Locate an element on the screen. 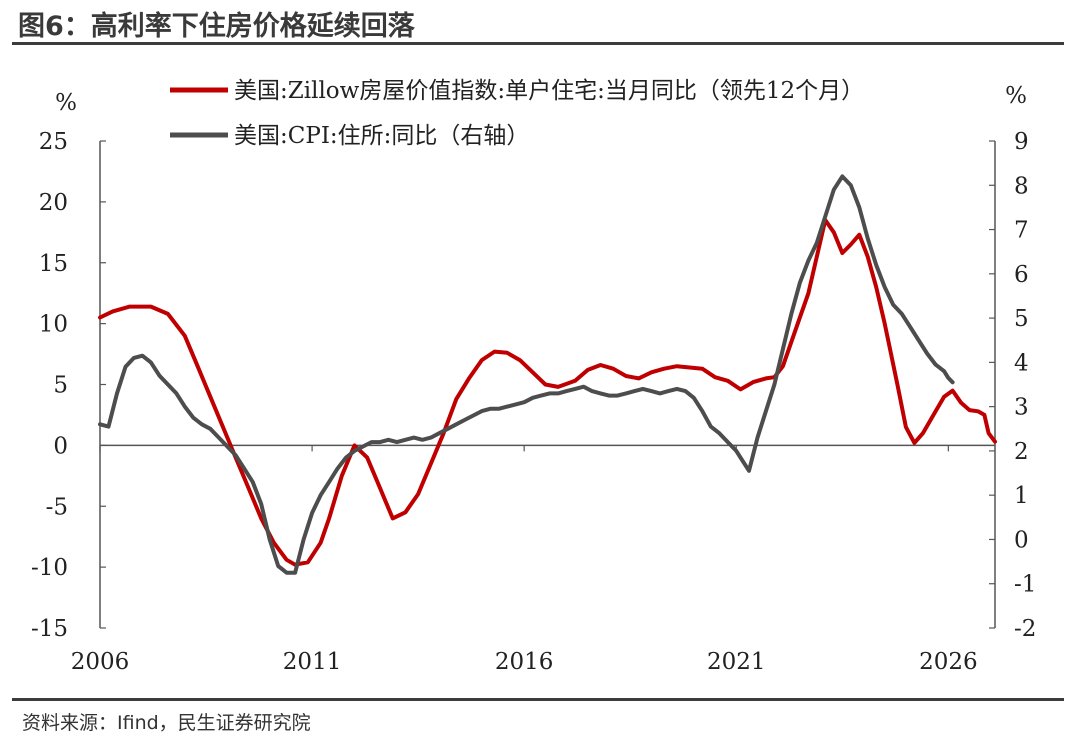 This screenshot has height=735, width=1080. left-tick-label: 15 is located at coordinates (53, 264).